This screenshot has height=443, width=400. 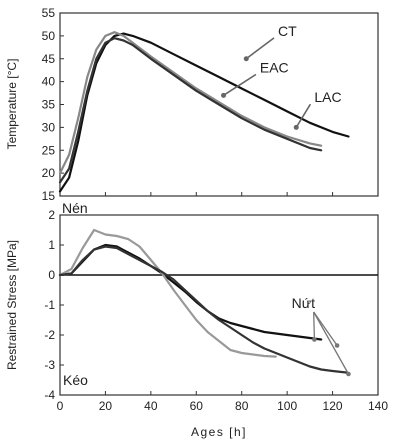 What do you see at coordinates (378, 406) in the screenshot?
I see `bottom-xtick-label: 140` at bounding box center [378, 406].